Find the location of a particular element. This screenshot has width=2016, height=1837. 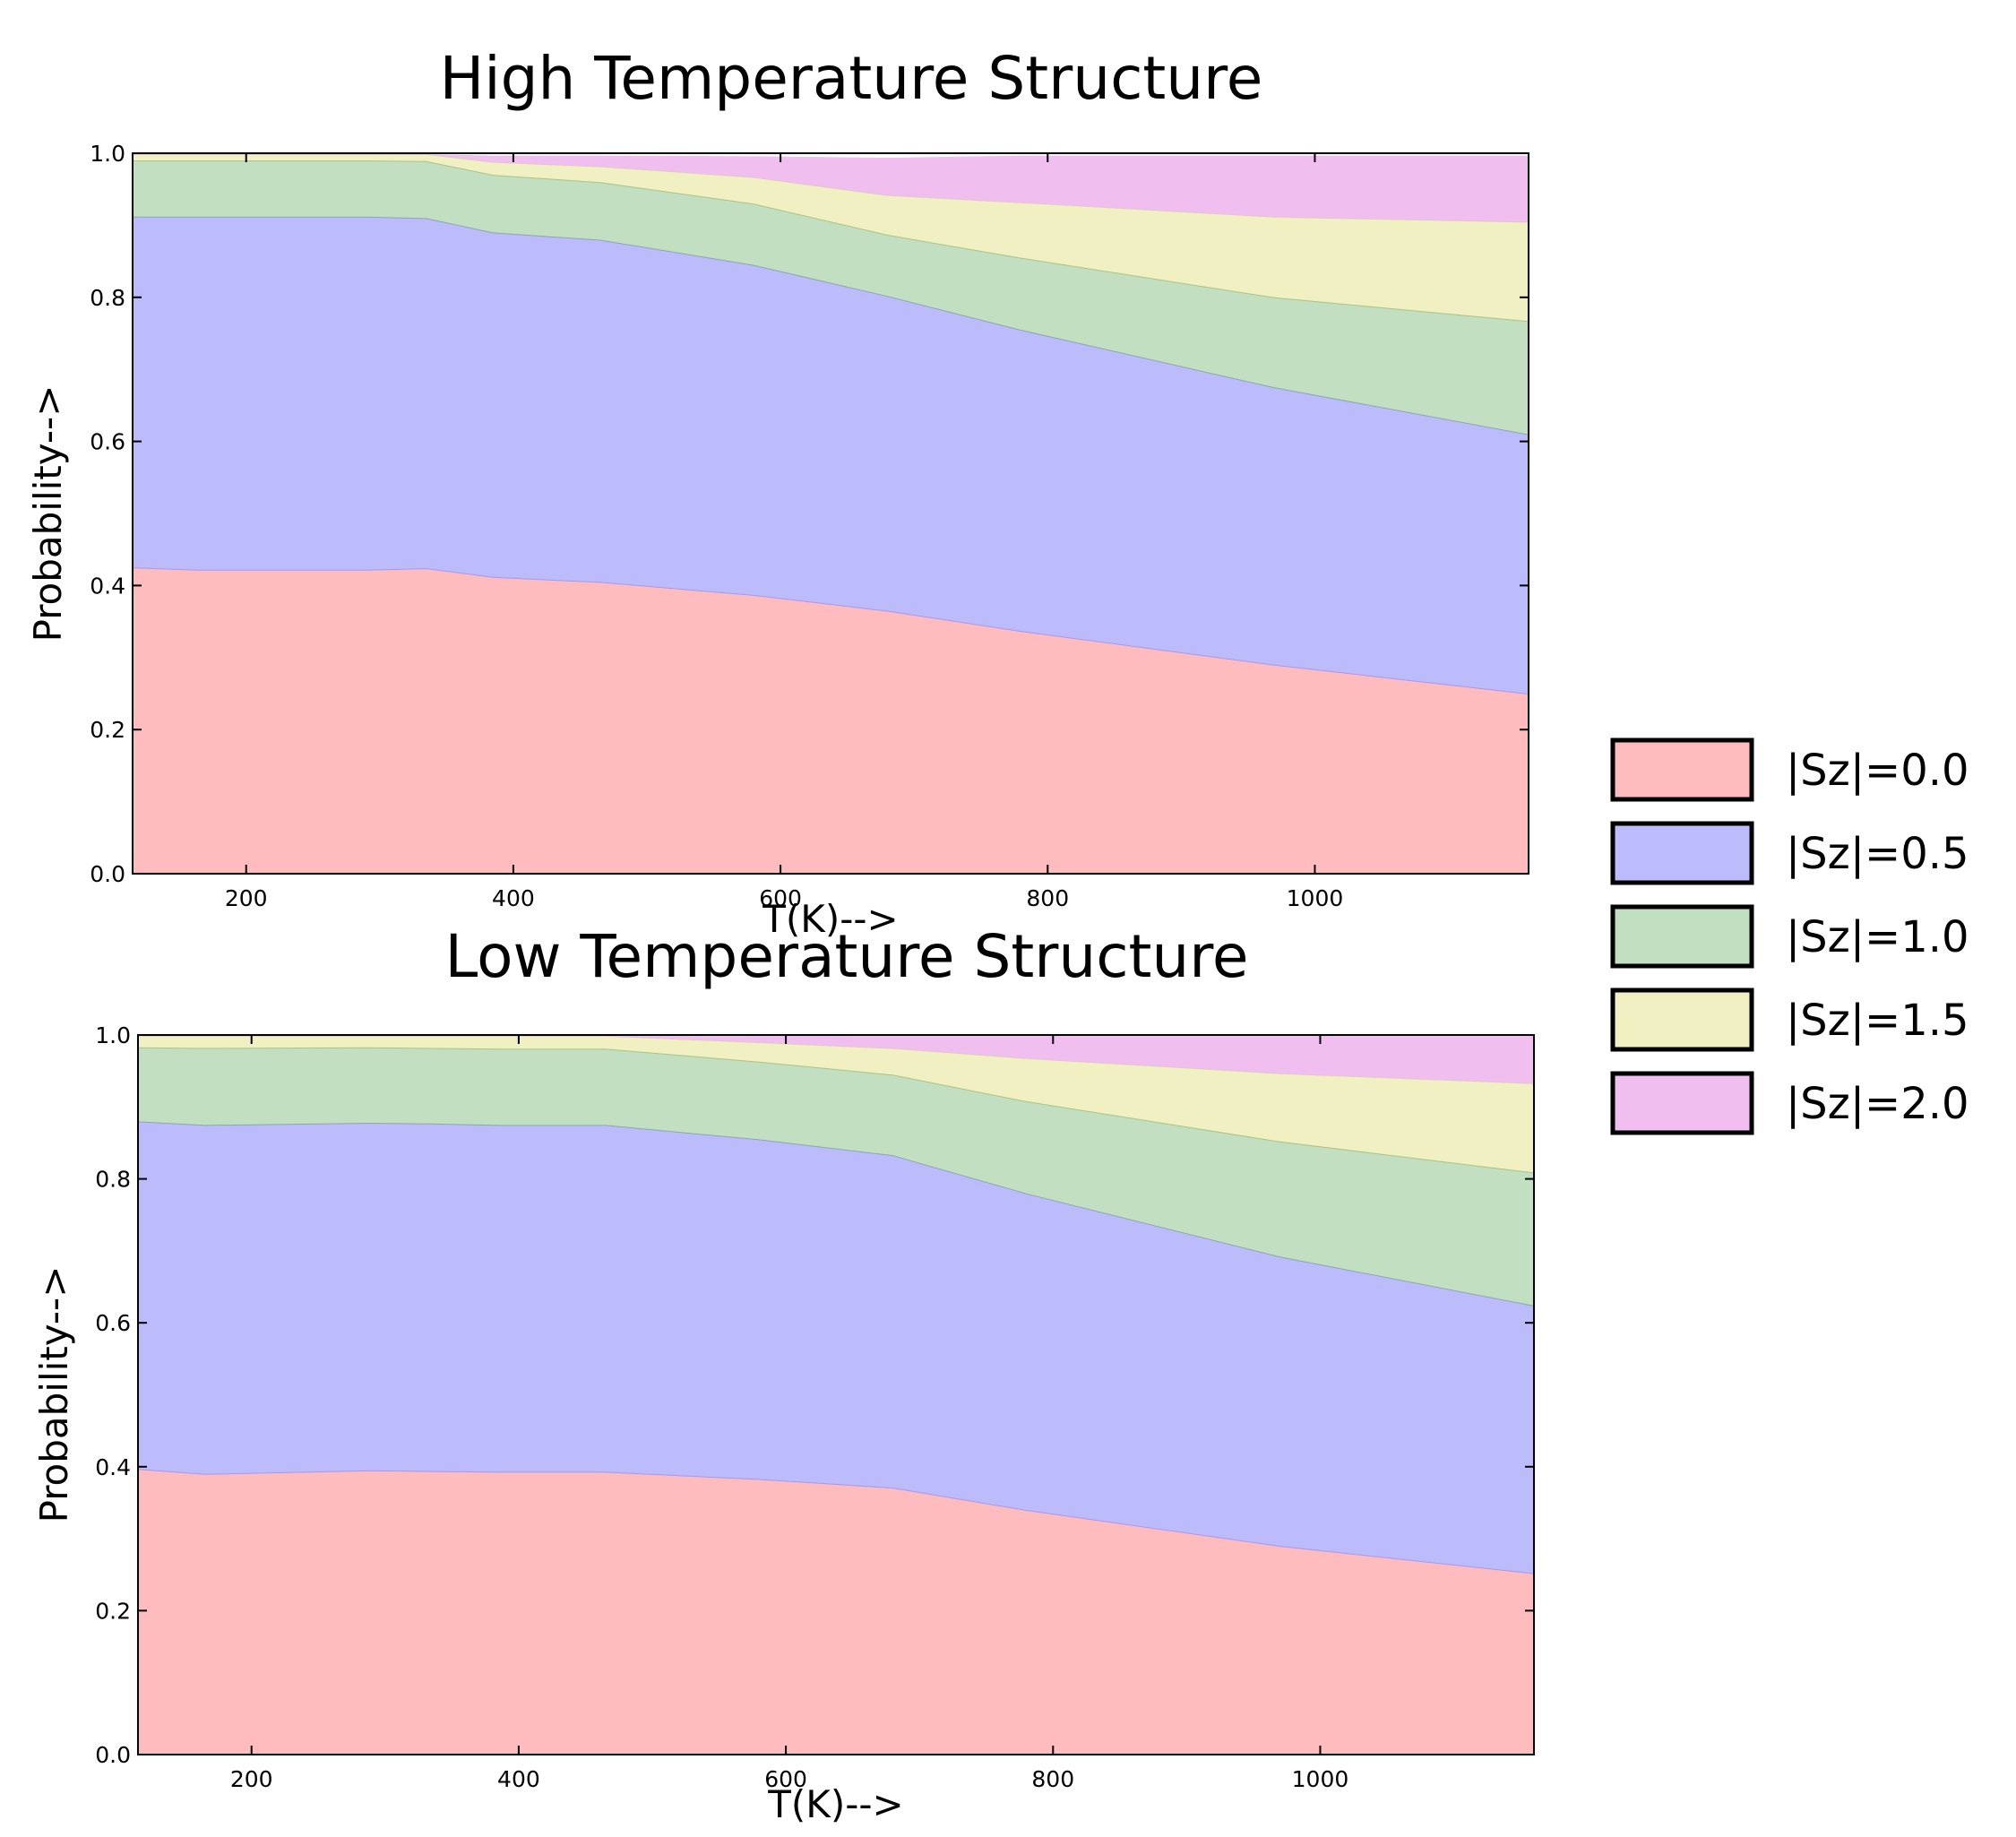

legend-label-sz-20: |Sz|=2.0 is located at coordinates (1878, 1104).